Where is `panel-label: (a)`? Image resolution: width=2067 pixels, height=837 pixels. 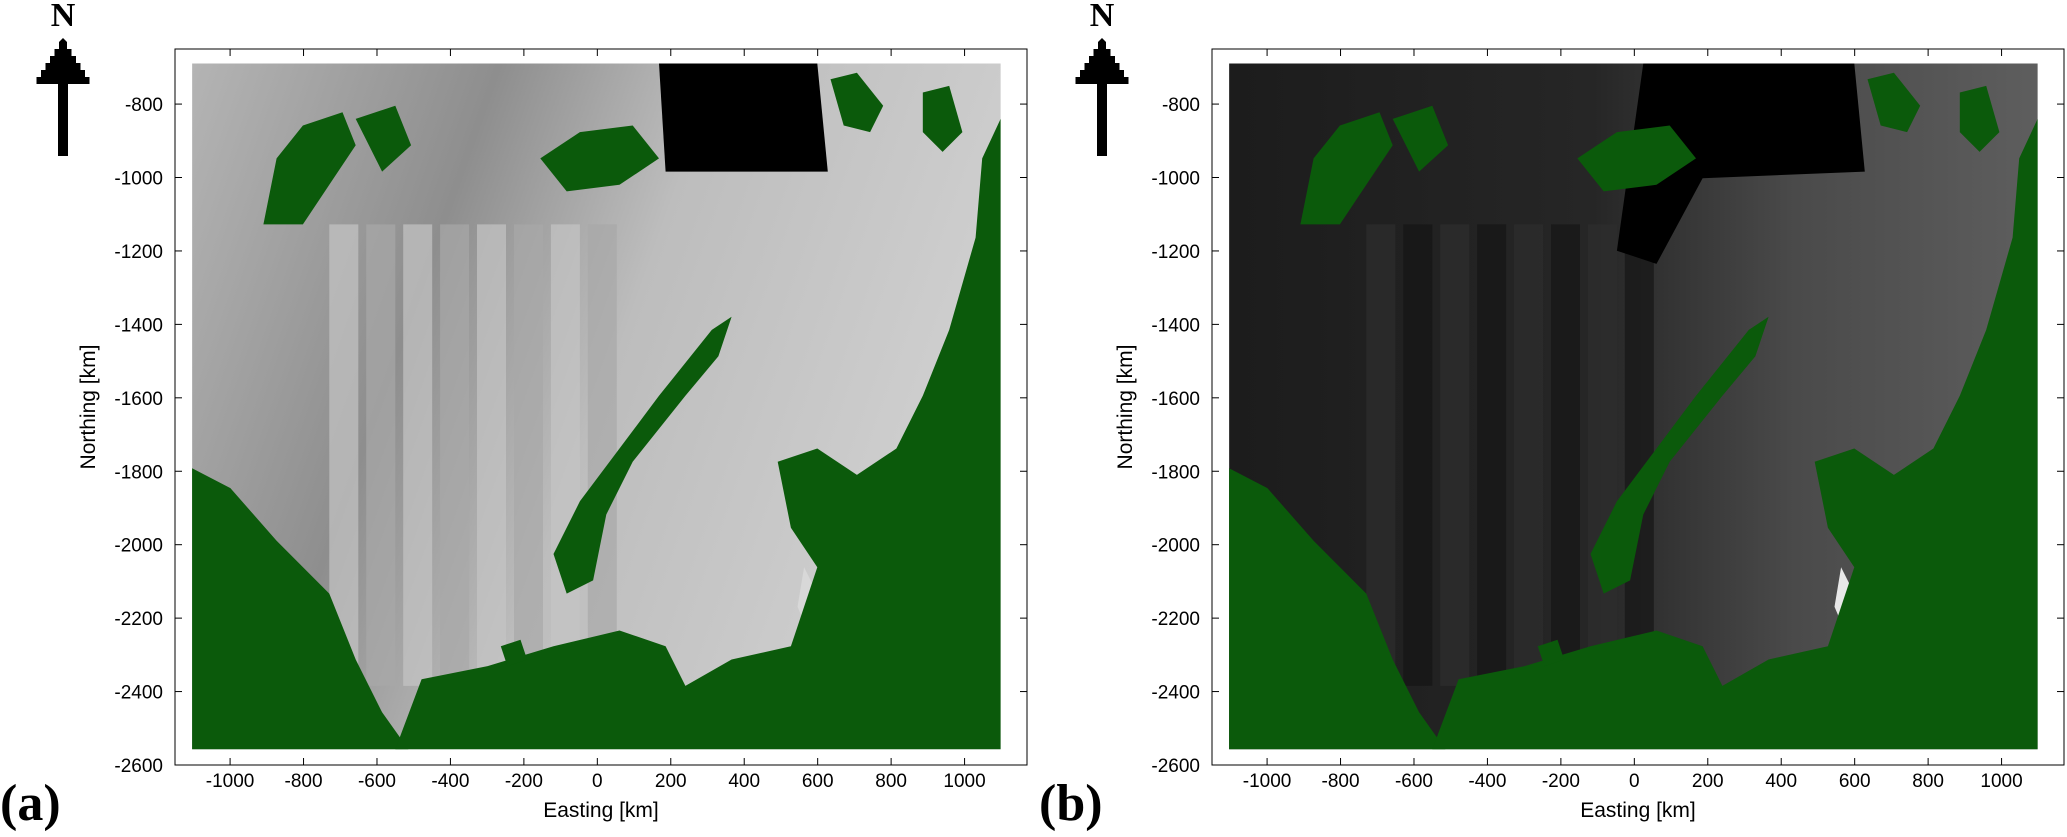
panel-label: (a) is located at coordinates (30, 803).